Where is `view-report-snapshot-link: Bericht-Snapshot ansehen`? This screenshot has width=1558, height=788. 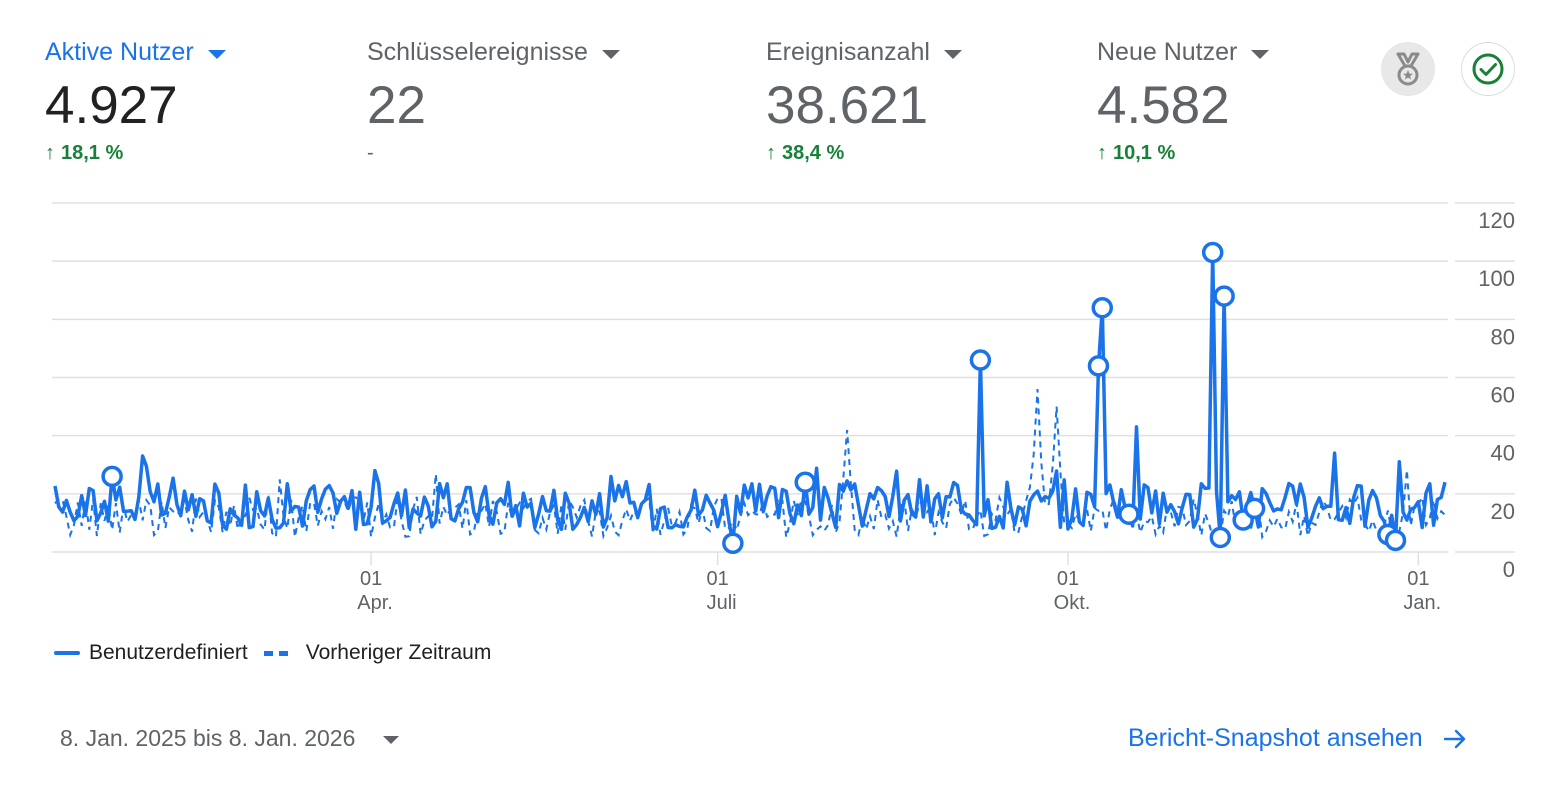 view-report-snapshot-link: Bericht-Snapshot ansehen is located at coordinates (1297, 738).